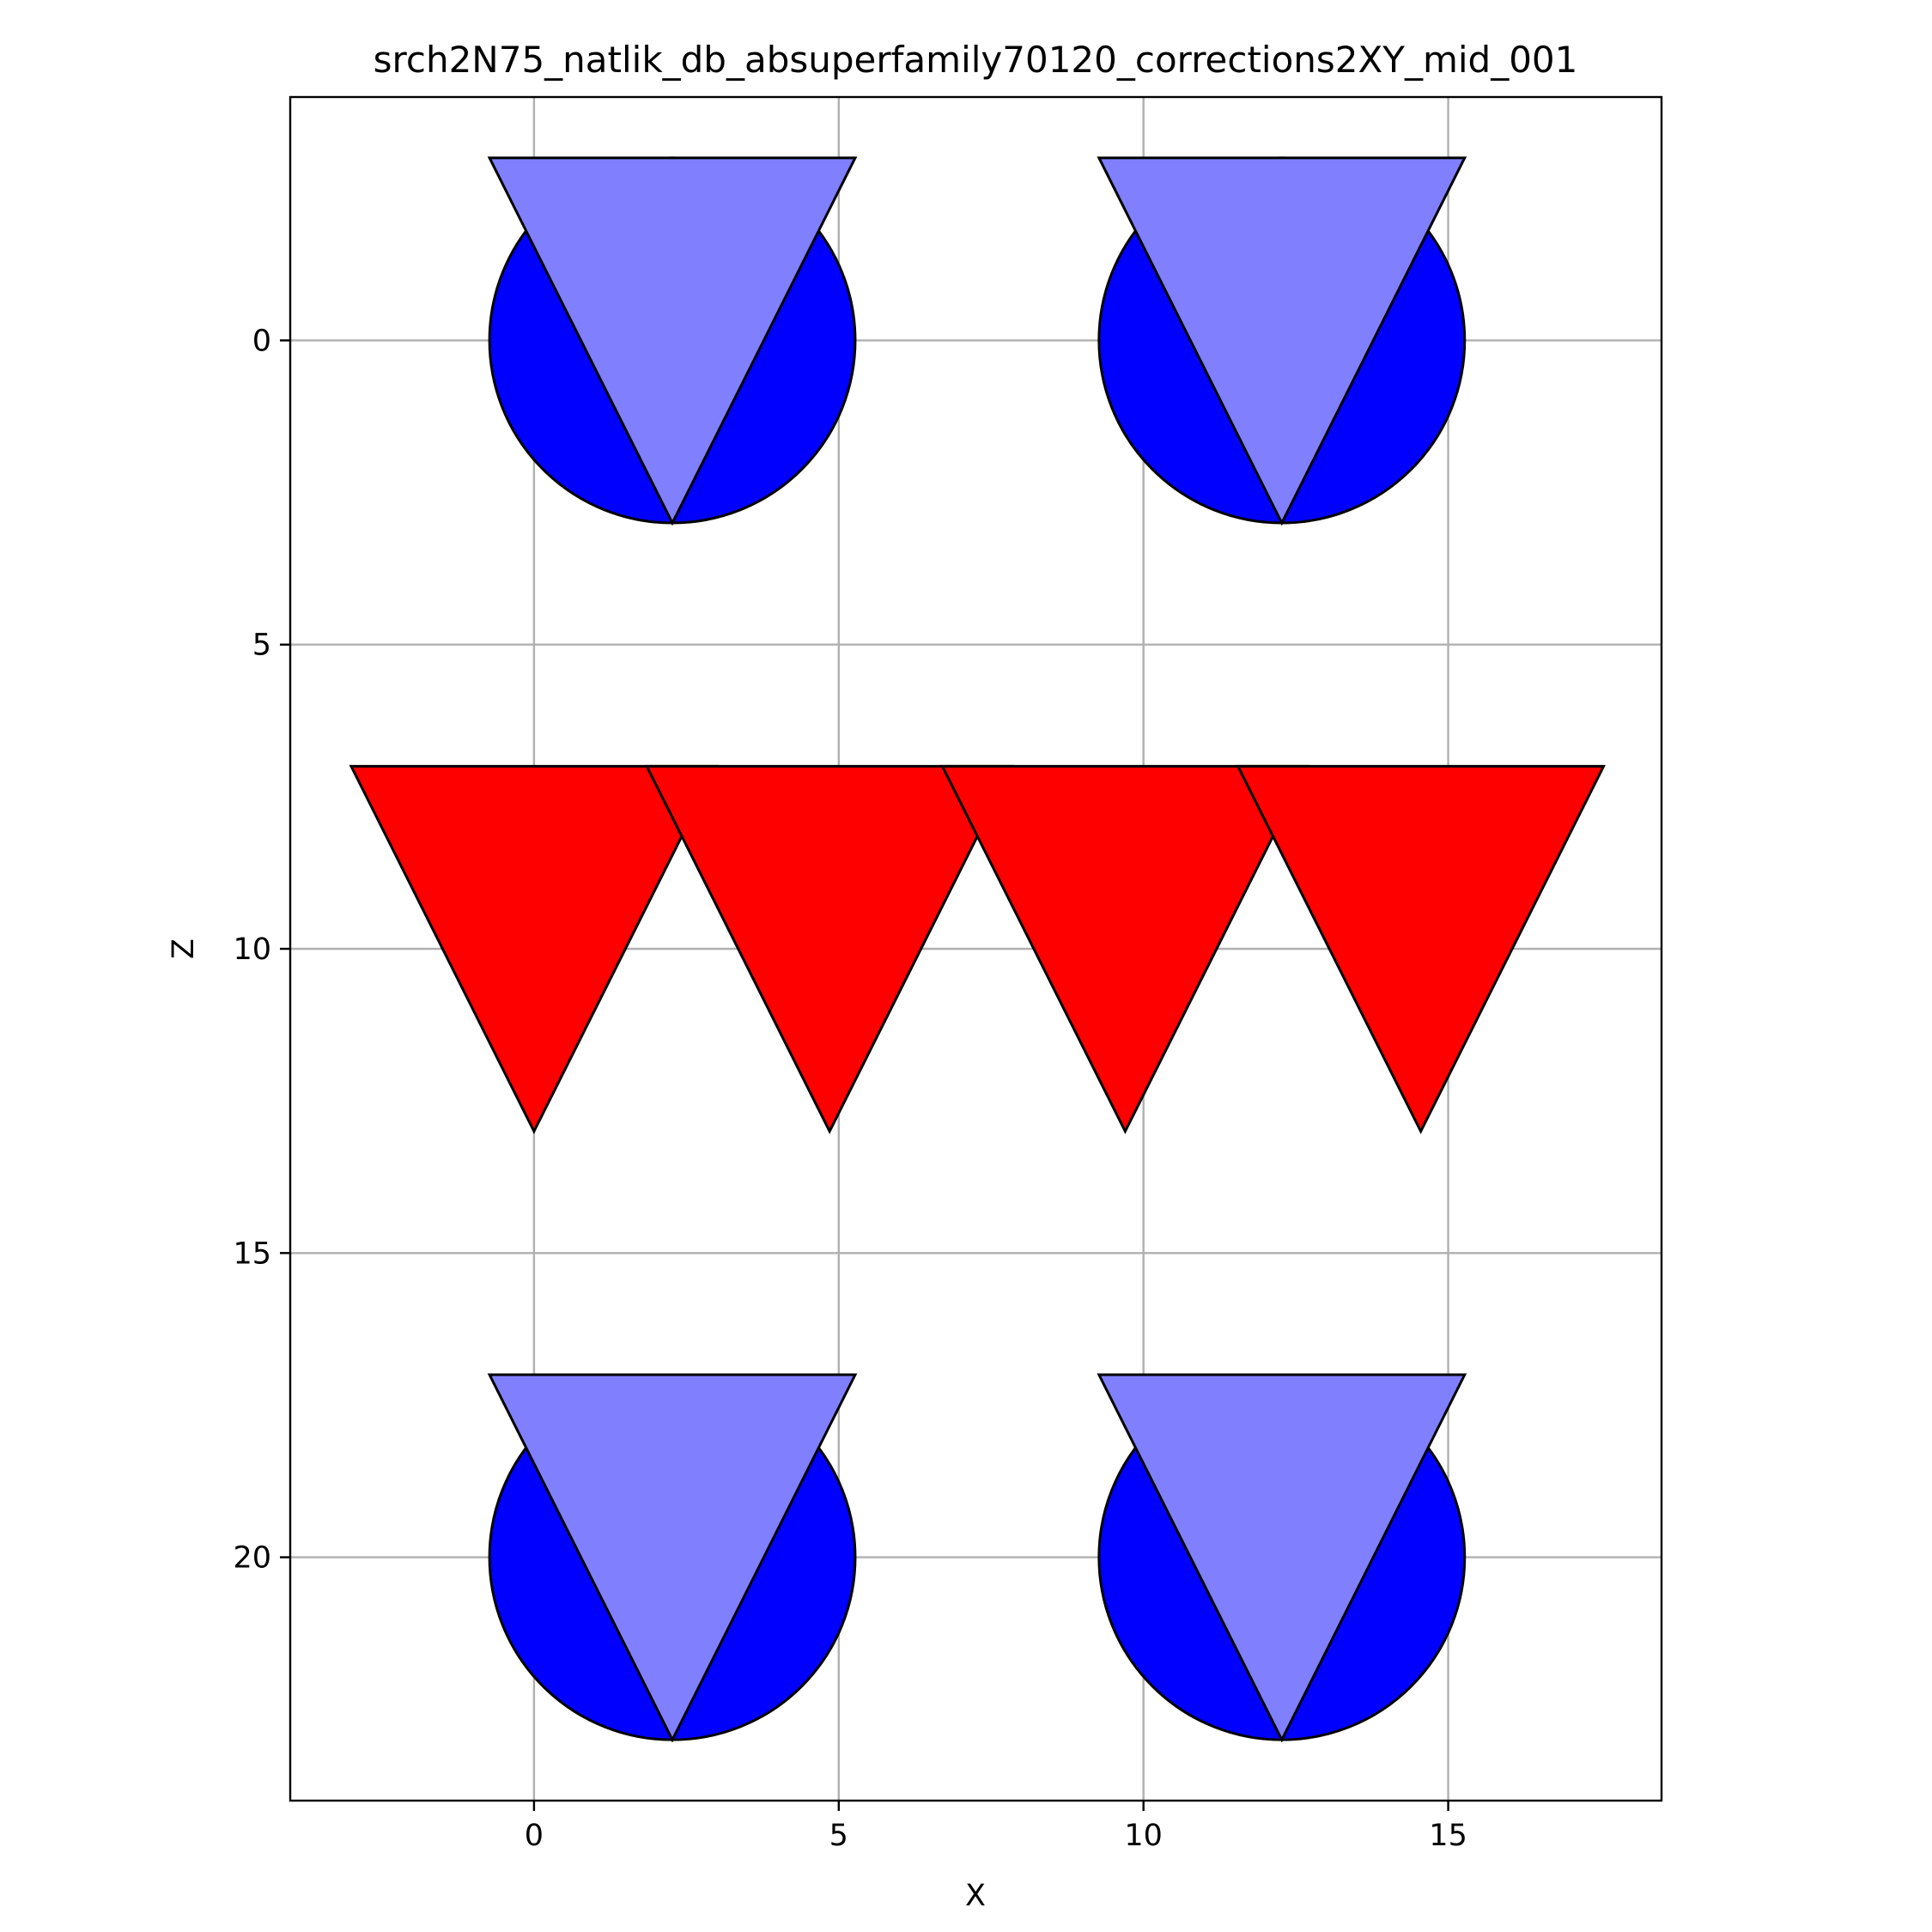  What do you see at coordinates (839, 1836) in the screenshot?
I see `x-tick-label: 5` at bounding box center [839, 1836].